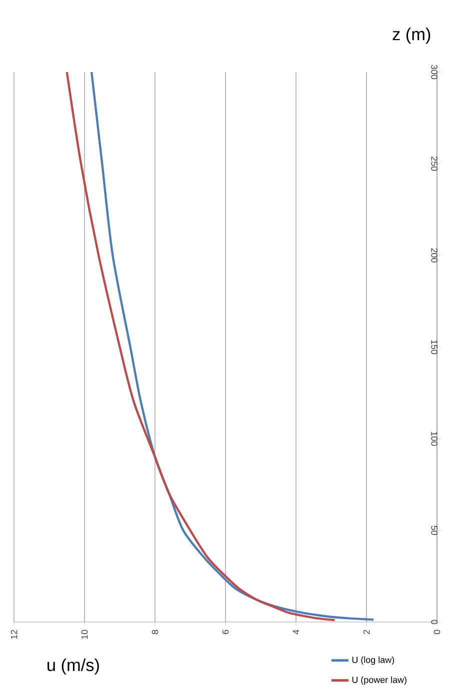  I want to click on y-axis-title: z (m), so click(411, 36).